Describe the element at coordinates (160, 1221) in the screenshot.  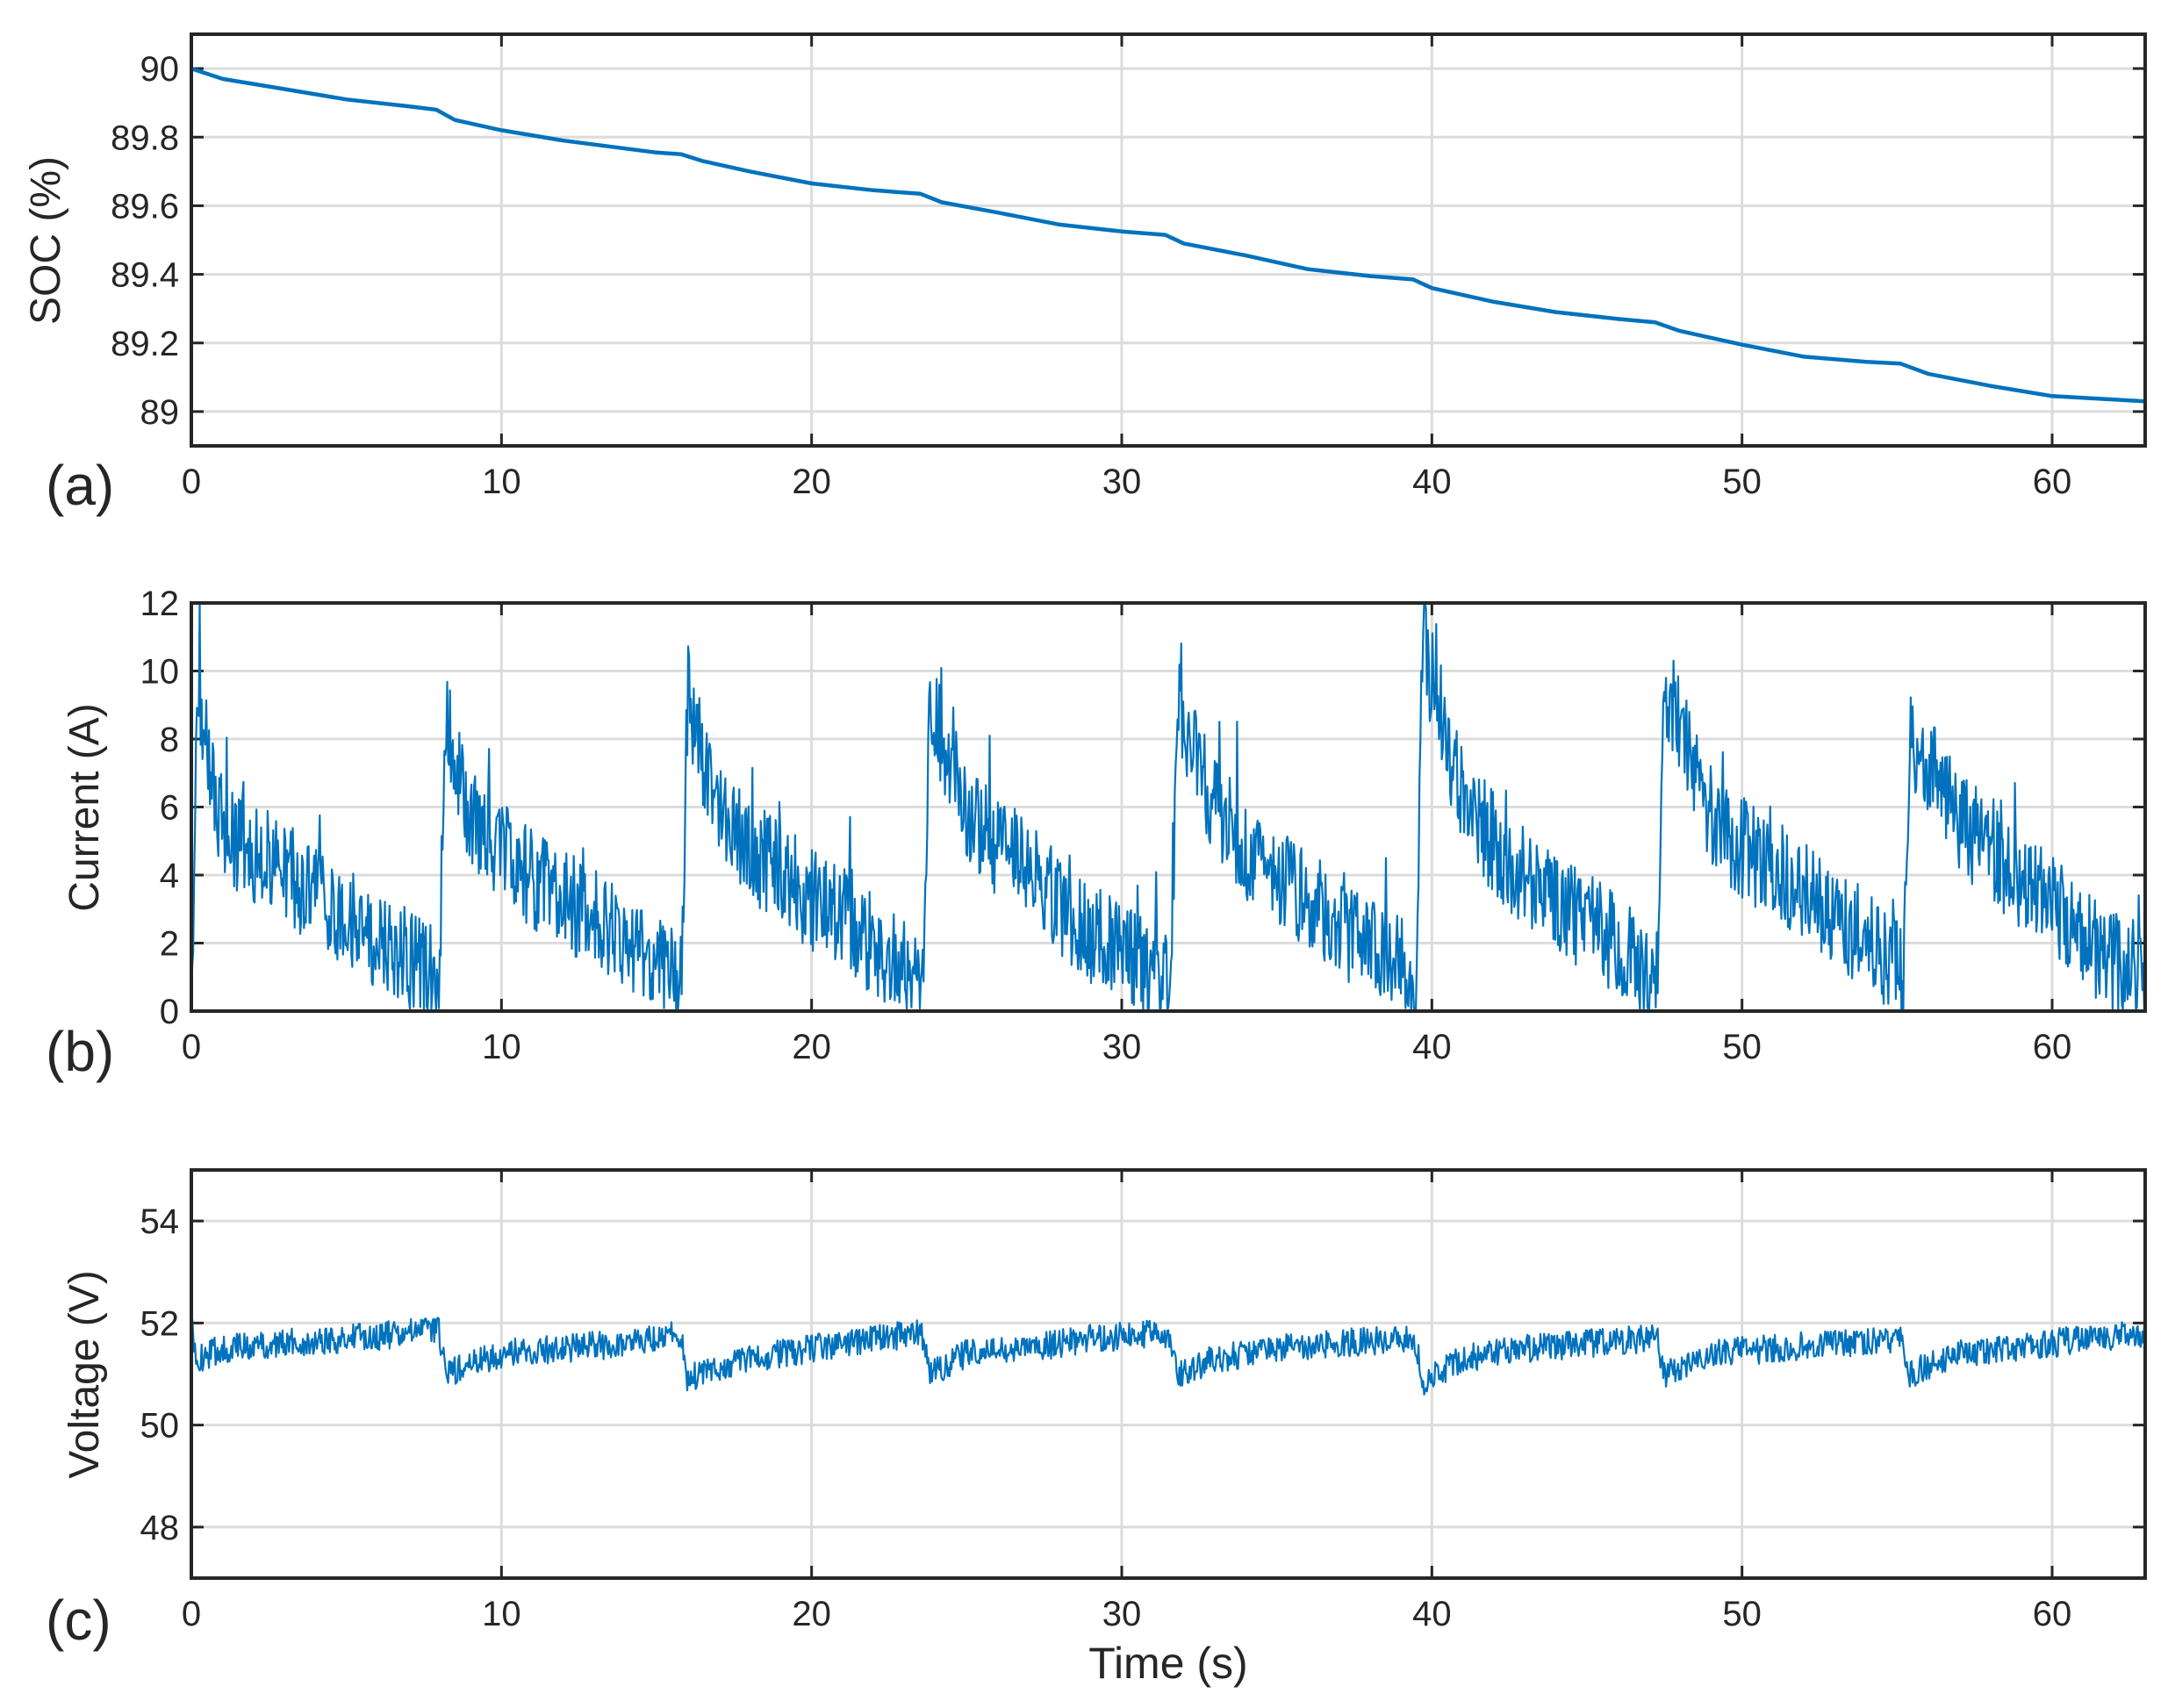
I see `y-tick-label: 54` at that location.